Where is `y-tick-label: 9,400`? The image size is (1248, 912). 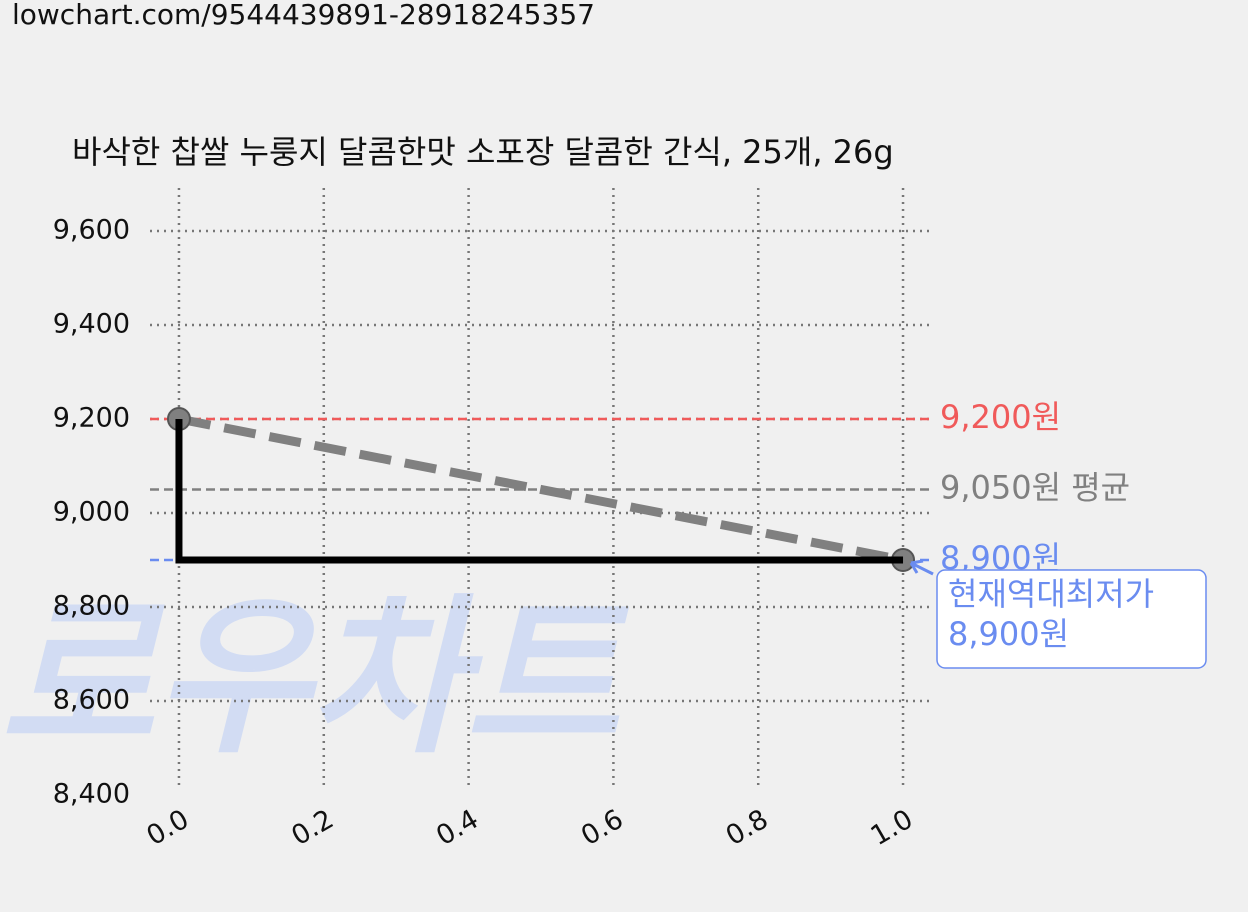 y-tick-label: 9,400 is located at coordinates (91, 324).